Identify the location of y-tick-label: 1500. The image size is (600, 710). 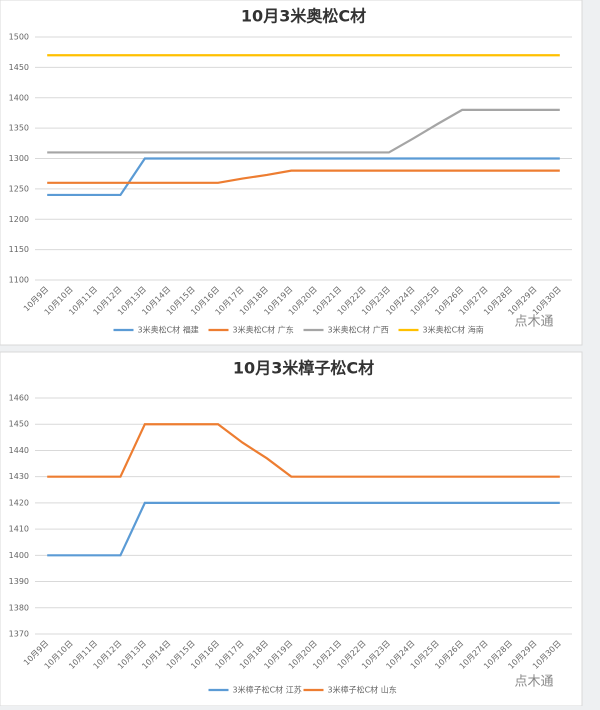
(19, 37).